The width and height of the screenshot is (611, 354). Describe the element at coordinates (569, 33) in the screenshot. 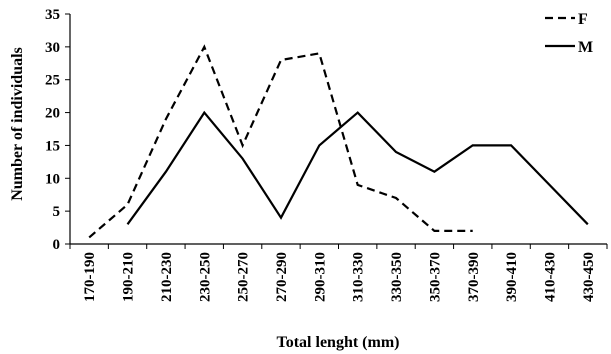

I see `legend: FM` at that location.